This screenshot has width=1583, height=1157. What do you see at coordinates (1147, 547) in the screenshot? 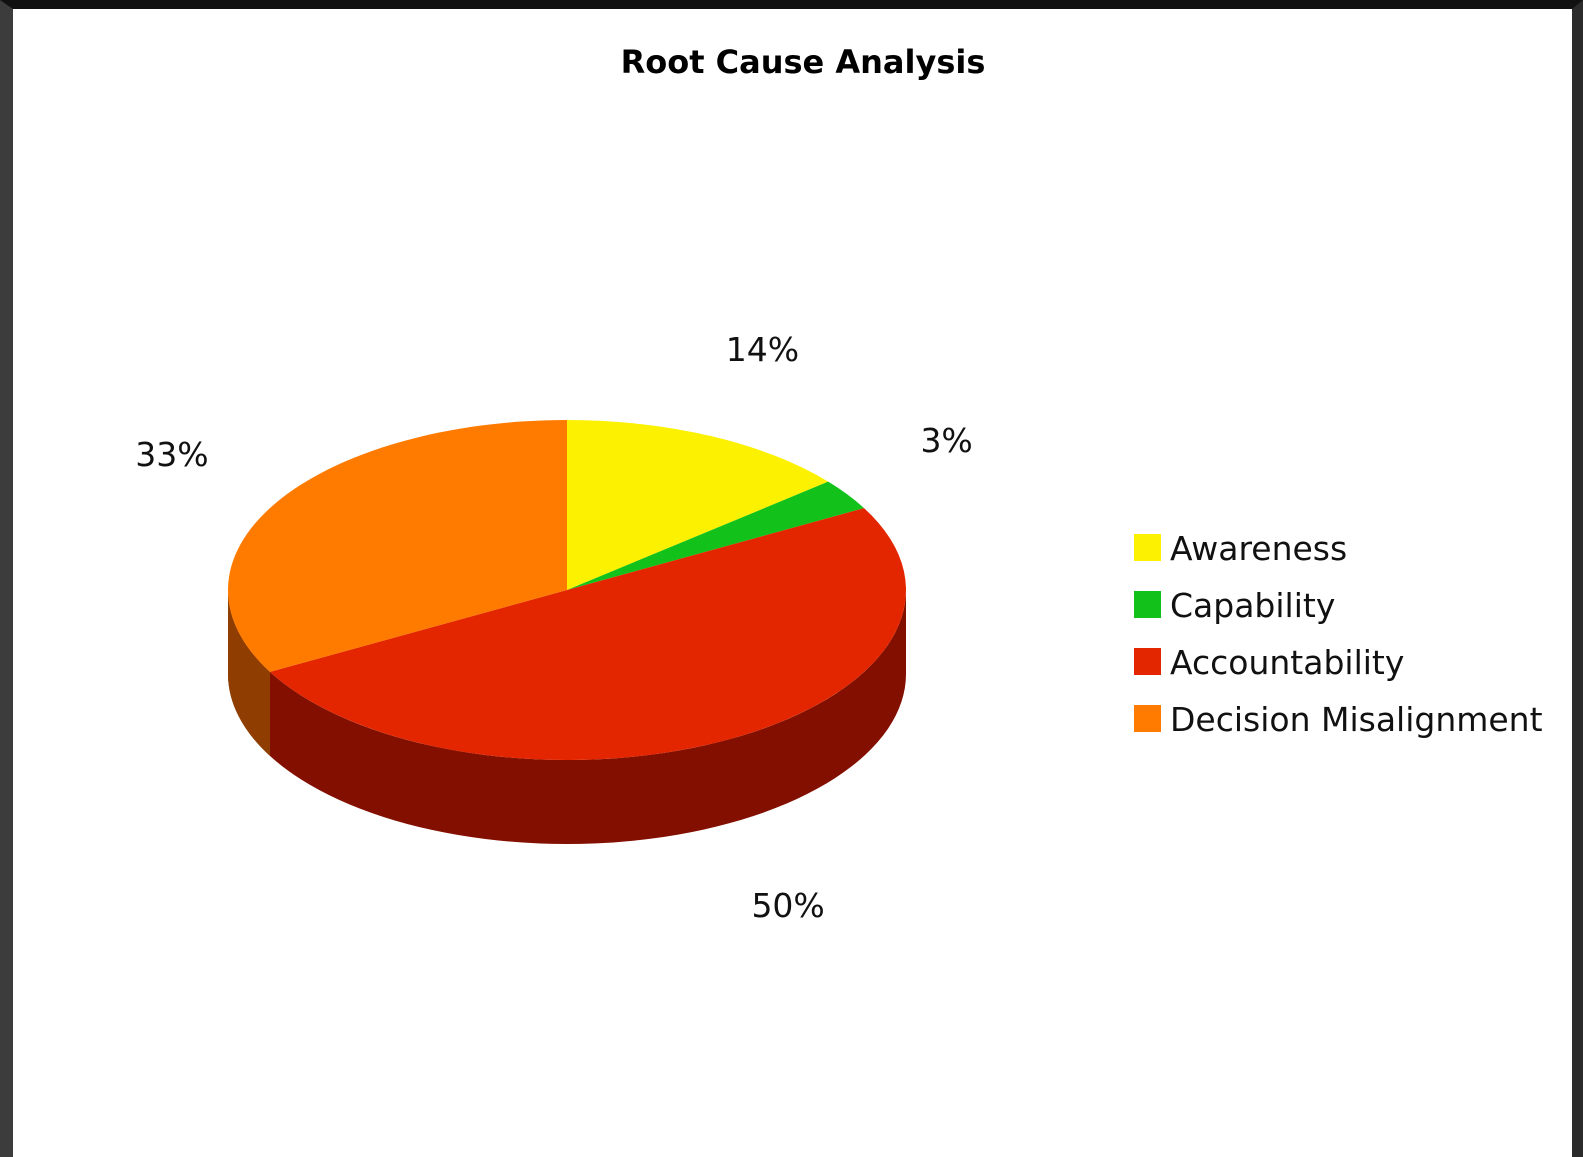
I see `legend-swatch-awareness` at bounding box center [1147, 547].